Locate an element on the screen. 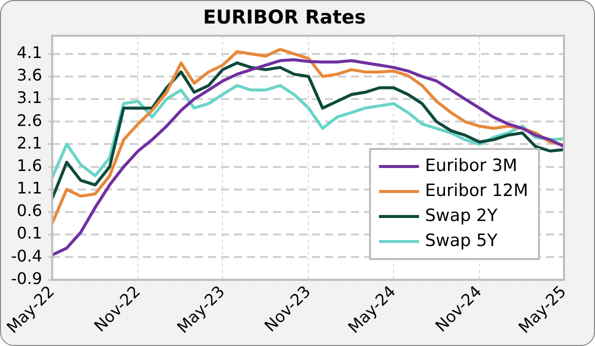 The width and height of the screenshot is (595, 346). legend-label: Euribor 12M is located at coordinates (476, 191).